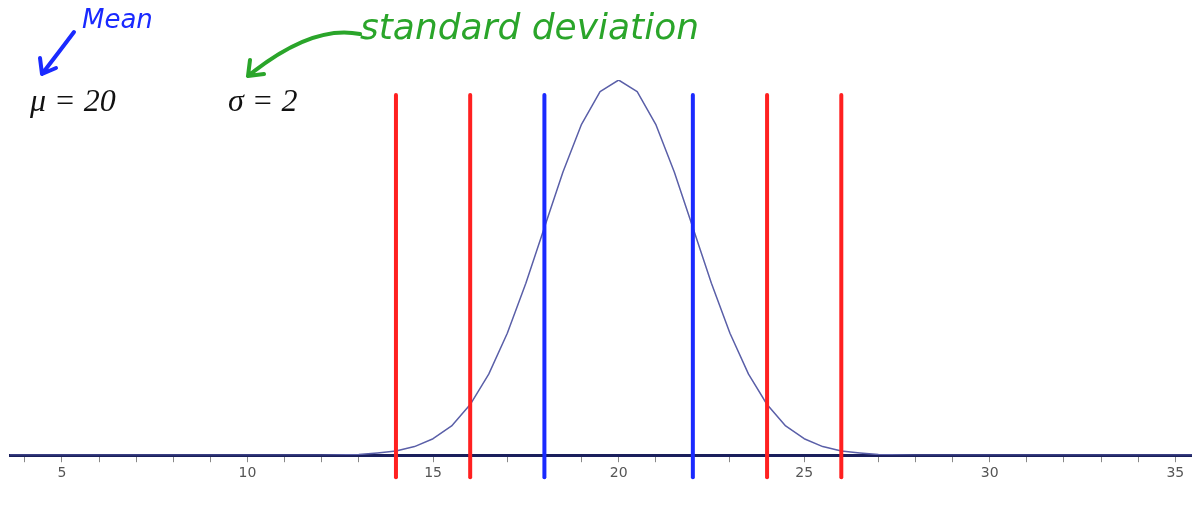  What do you see at coordinates (247, 472) in the screenshot?
I see `x-tick-label: 10` at bounding box center [247, 472].